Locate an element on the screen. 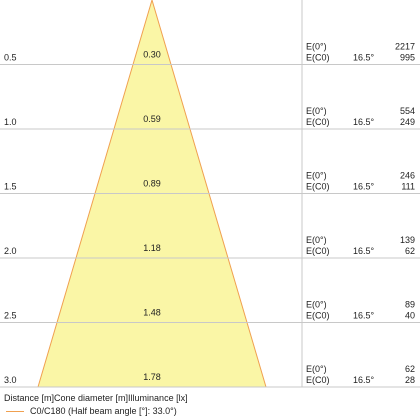 Image resolution: width=420 pixels, height=420 pixels. diameter-label: 0.30 is located at coordinates (152, 55).